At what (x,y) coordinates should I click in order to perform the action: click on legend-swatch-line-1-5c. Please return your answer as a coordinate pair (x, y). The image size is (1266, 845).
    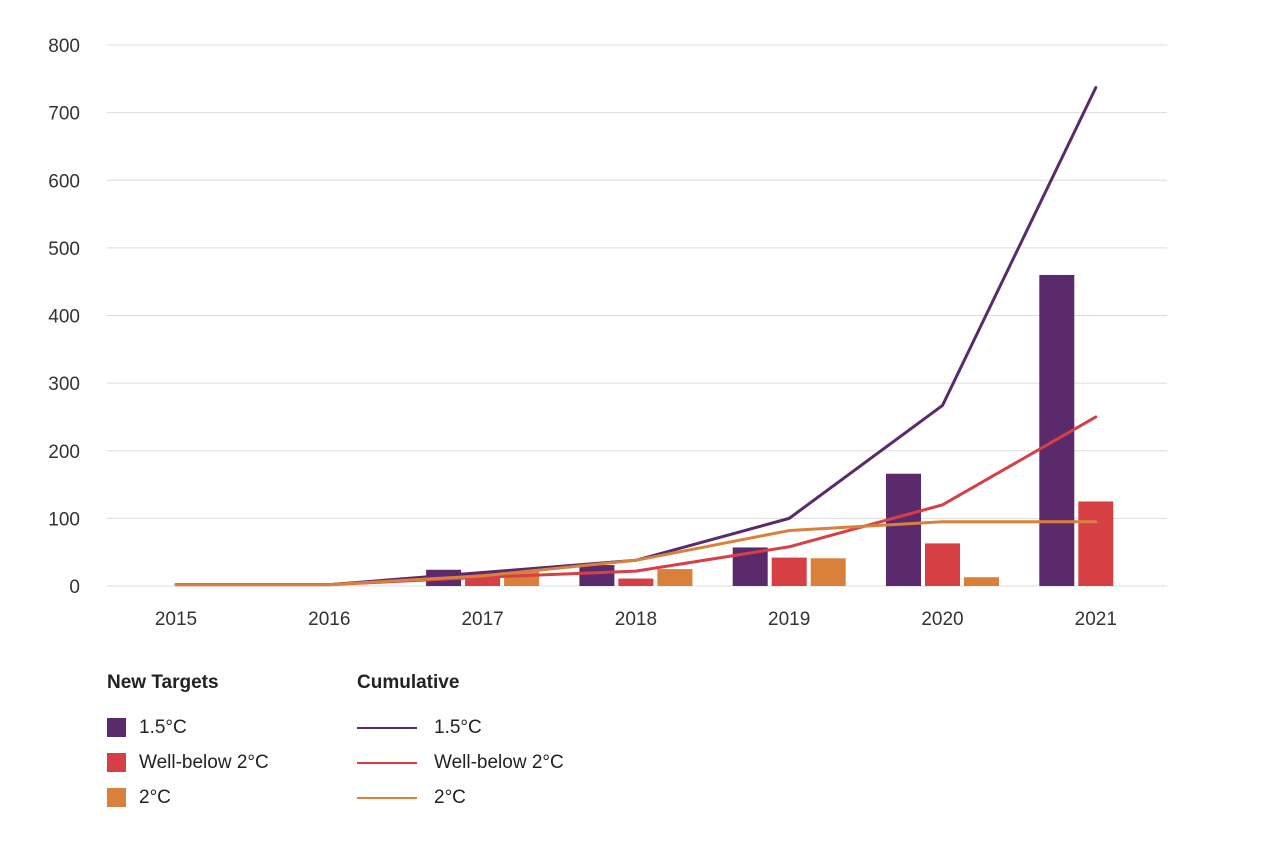
    Looking at the image, I should click on (387, 727).